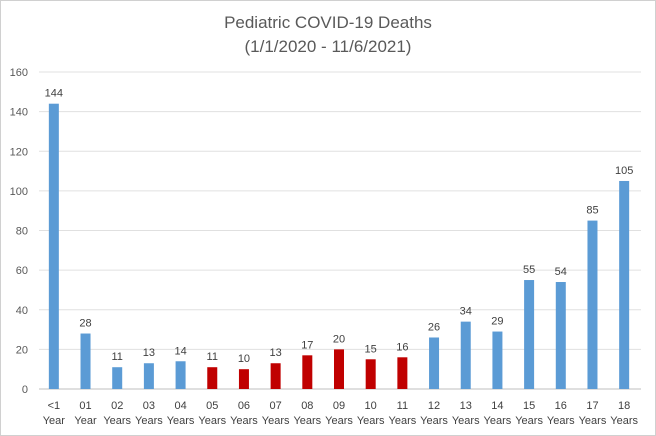 The image size is (656, 436). Describe the element at coordinates (328, 22) in the screenshot. I see `chart-title: Pediatric COVID-19 Deaths` at that location.